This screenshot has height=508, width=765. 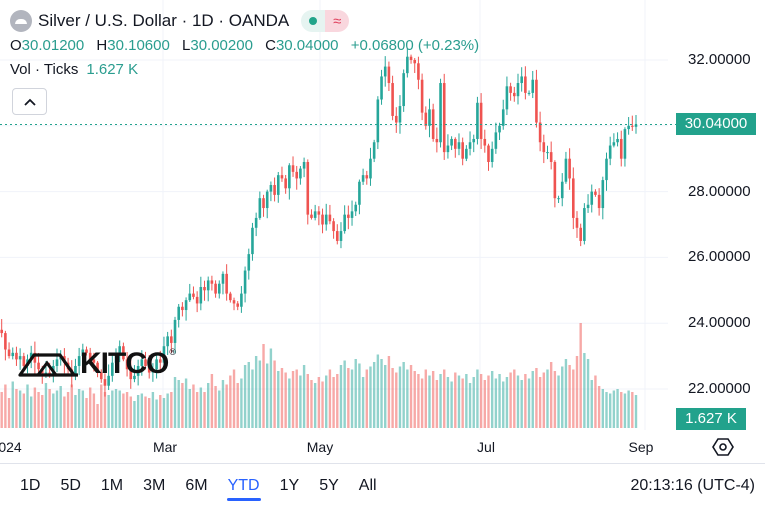 What do you see at coordinates (30, 485) in the screenshot?
I see `range-1d: 1D` at bounding box center [30, 485].